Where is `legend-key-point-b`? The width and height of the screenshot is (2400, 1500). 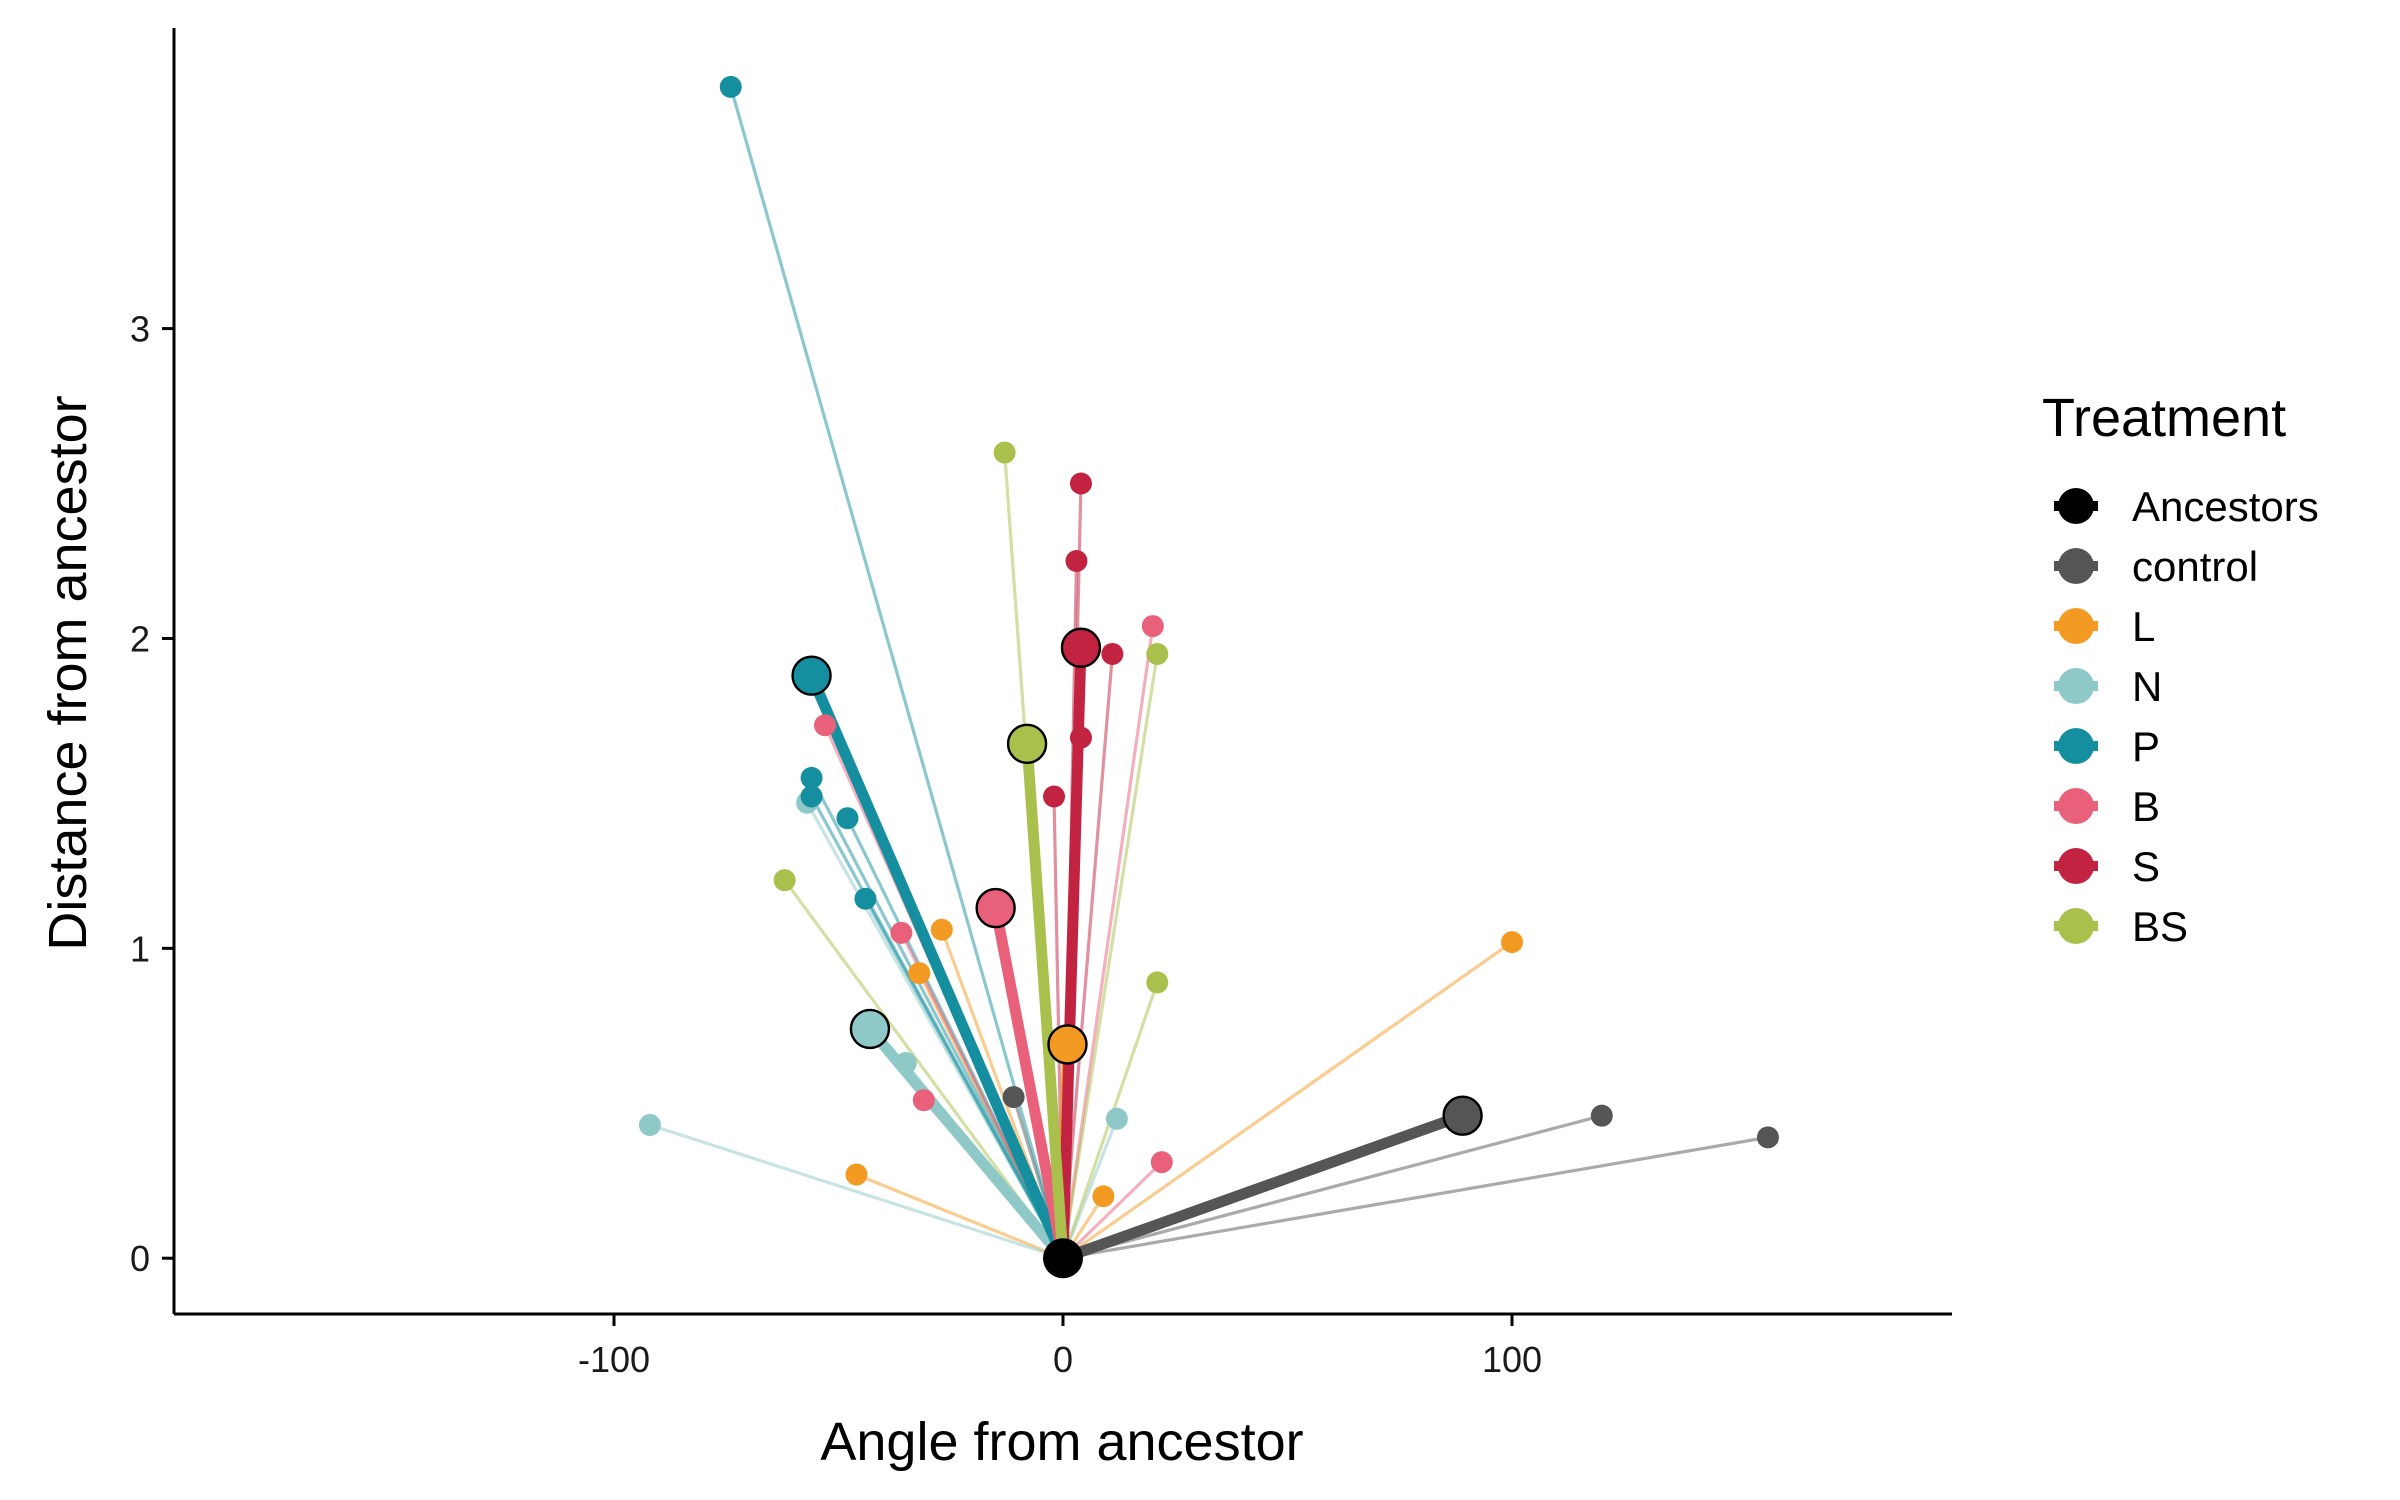 legend-key-point-b is located at coordinates (2076, 806).